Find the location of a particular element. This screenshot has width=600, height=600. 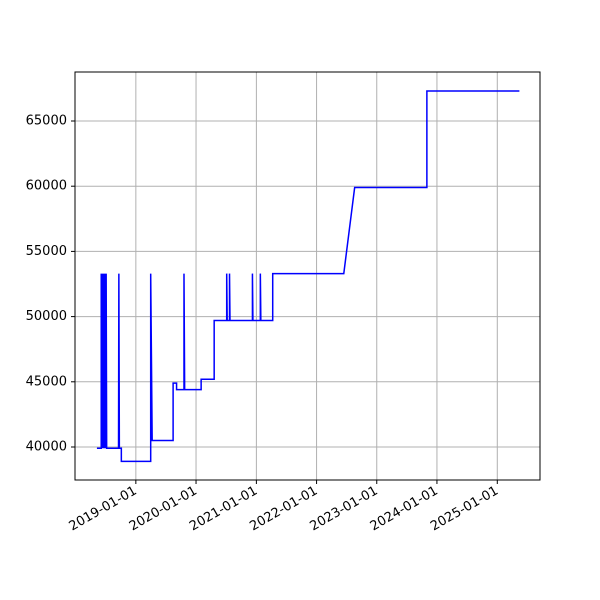

x-tick-label: 2023-01-01 is located at coordinates (344, 509).